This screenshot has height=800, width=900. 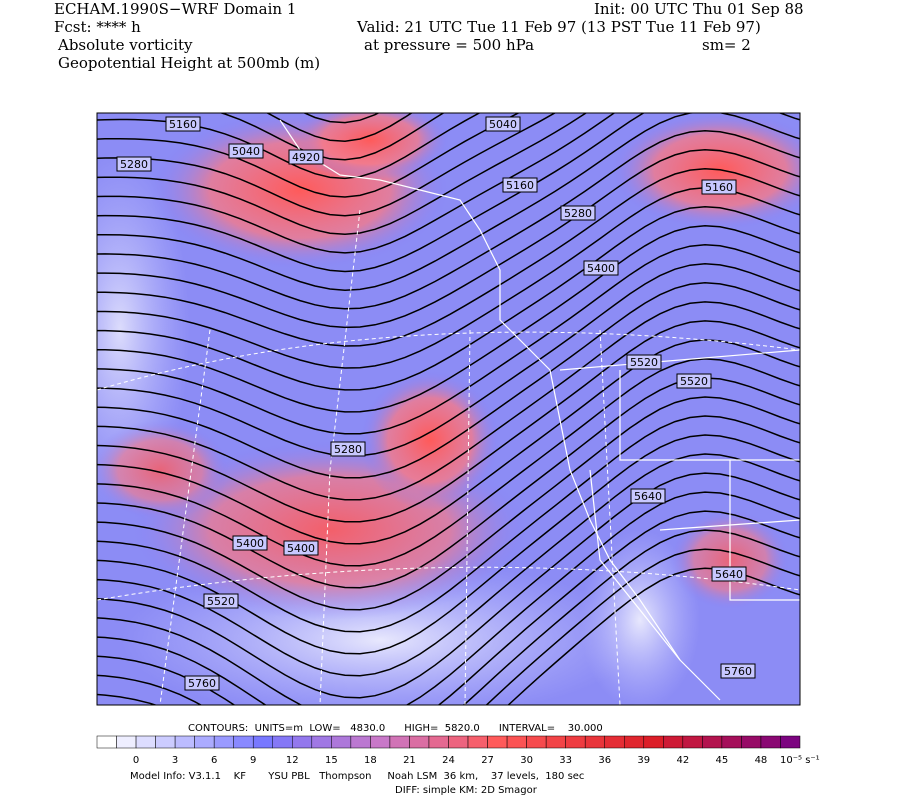 What do you see at coordinates (487, 760) in the screenshot?
I see `colorbar-tick-label: 27` at bounding box center [487, 760].